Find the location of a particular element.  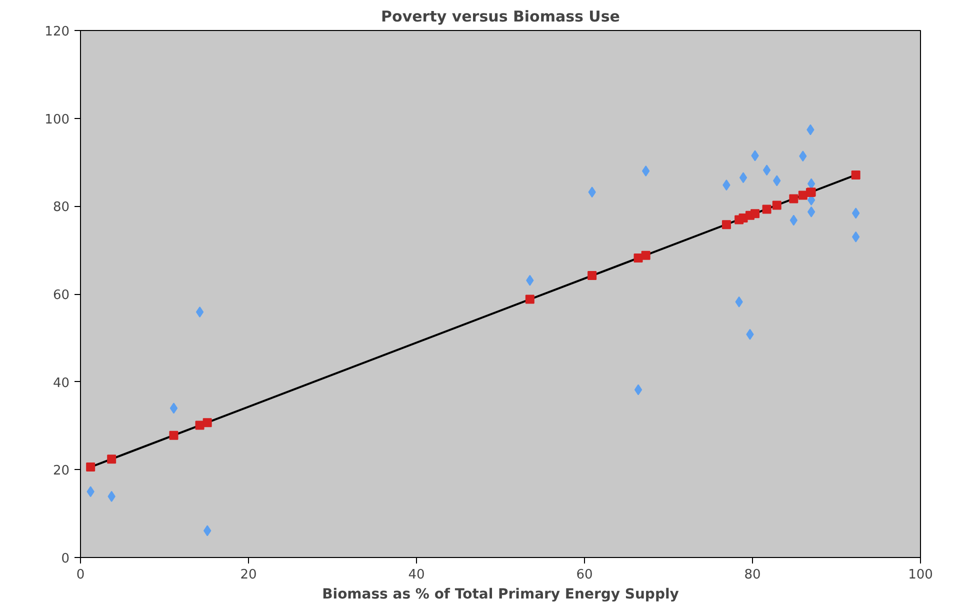

y-tick-label: 100 is located at coordinates (57, 120).